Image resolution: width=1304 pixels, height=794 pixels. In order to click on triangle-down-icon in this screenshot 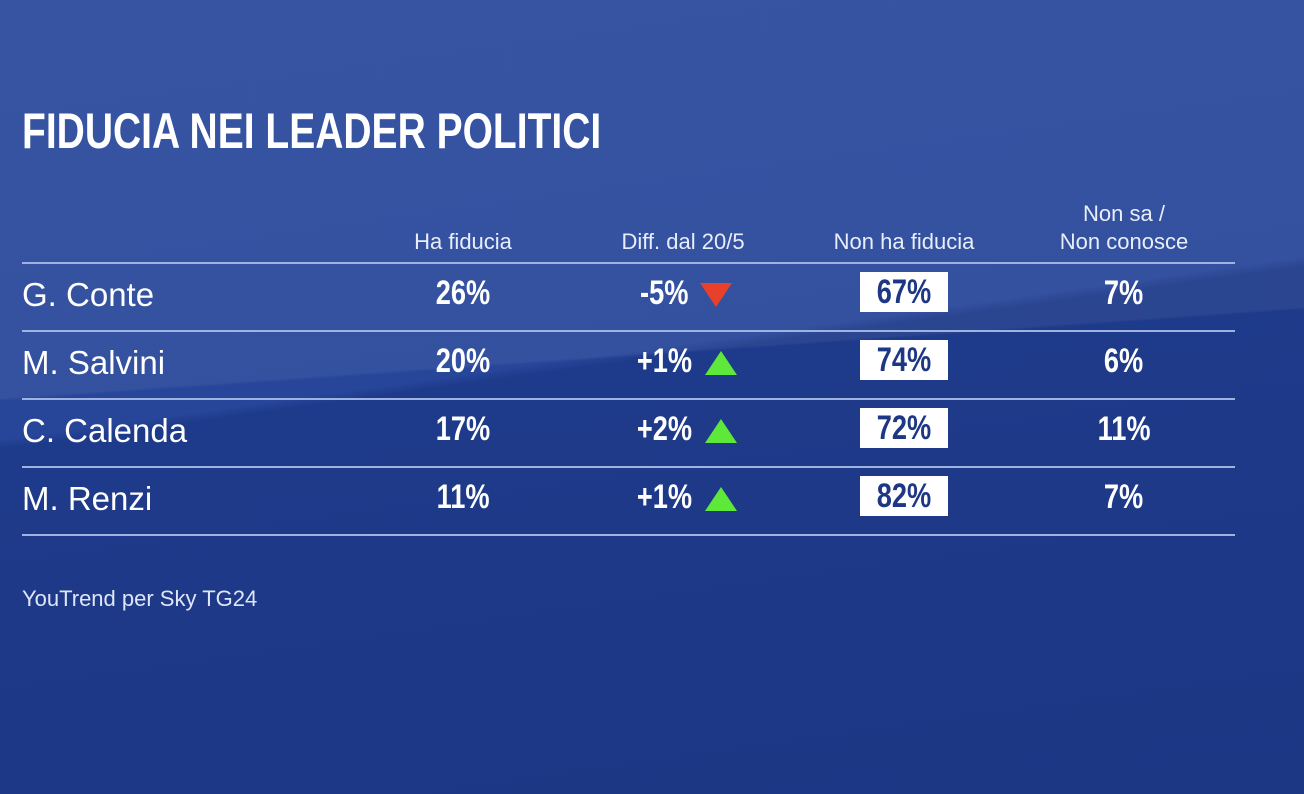, I will do `click(716, 295)`.